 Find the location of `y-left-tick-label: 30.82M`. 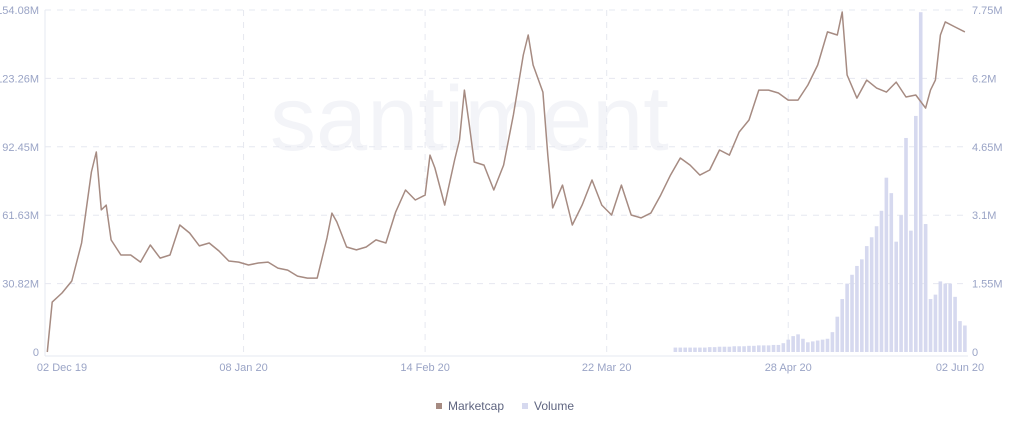

y-left-tick-label: 30.82M is located at coordinates (20, 285).